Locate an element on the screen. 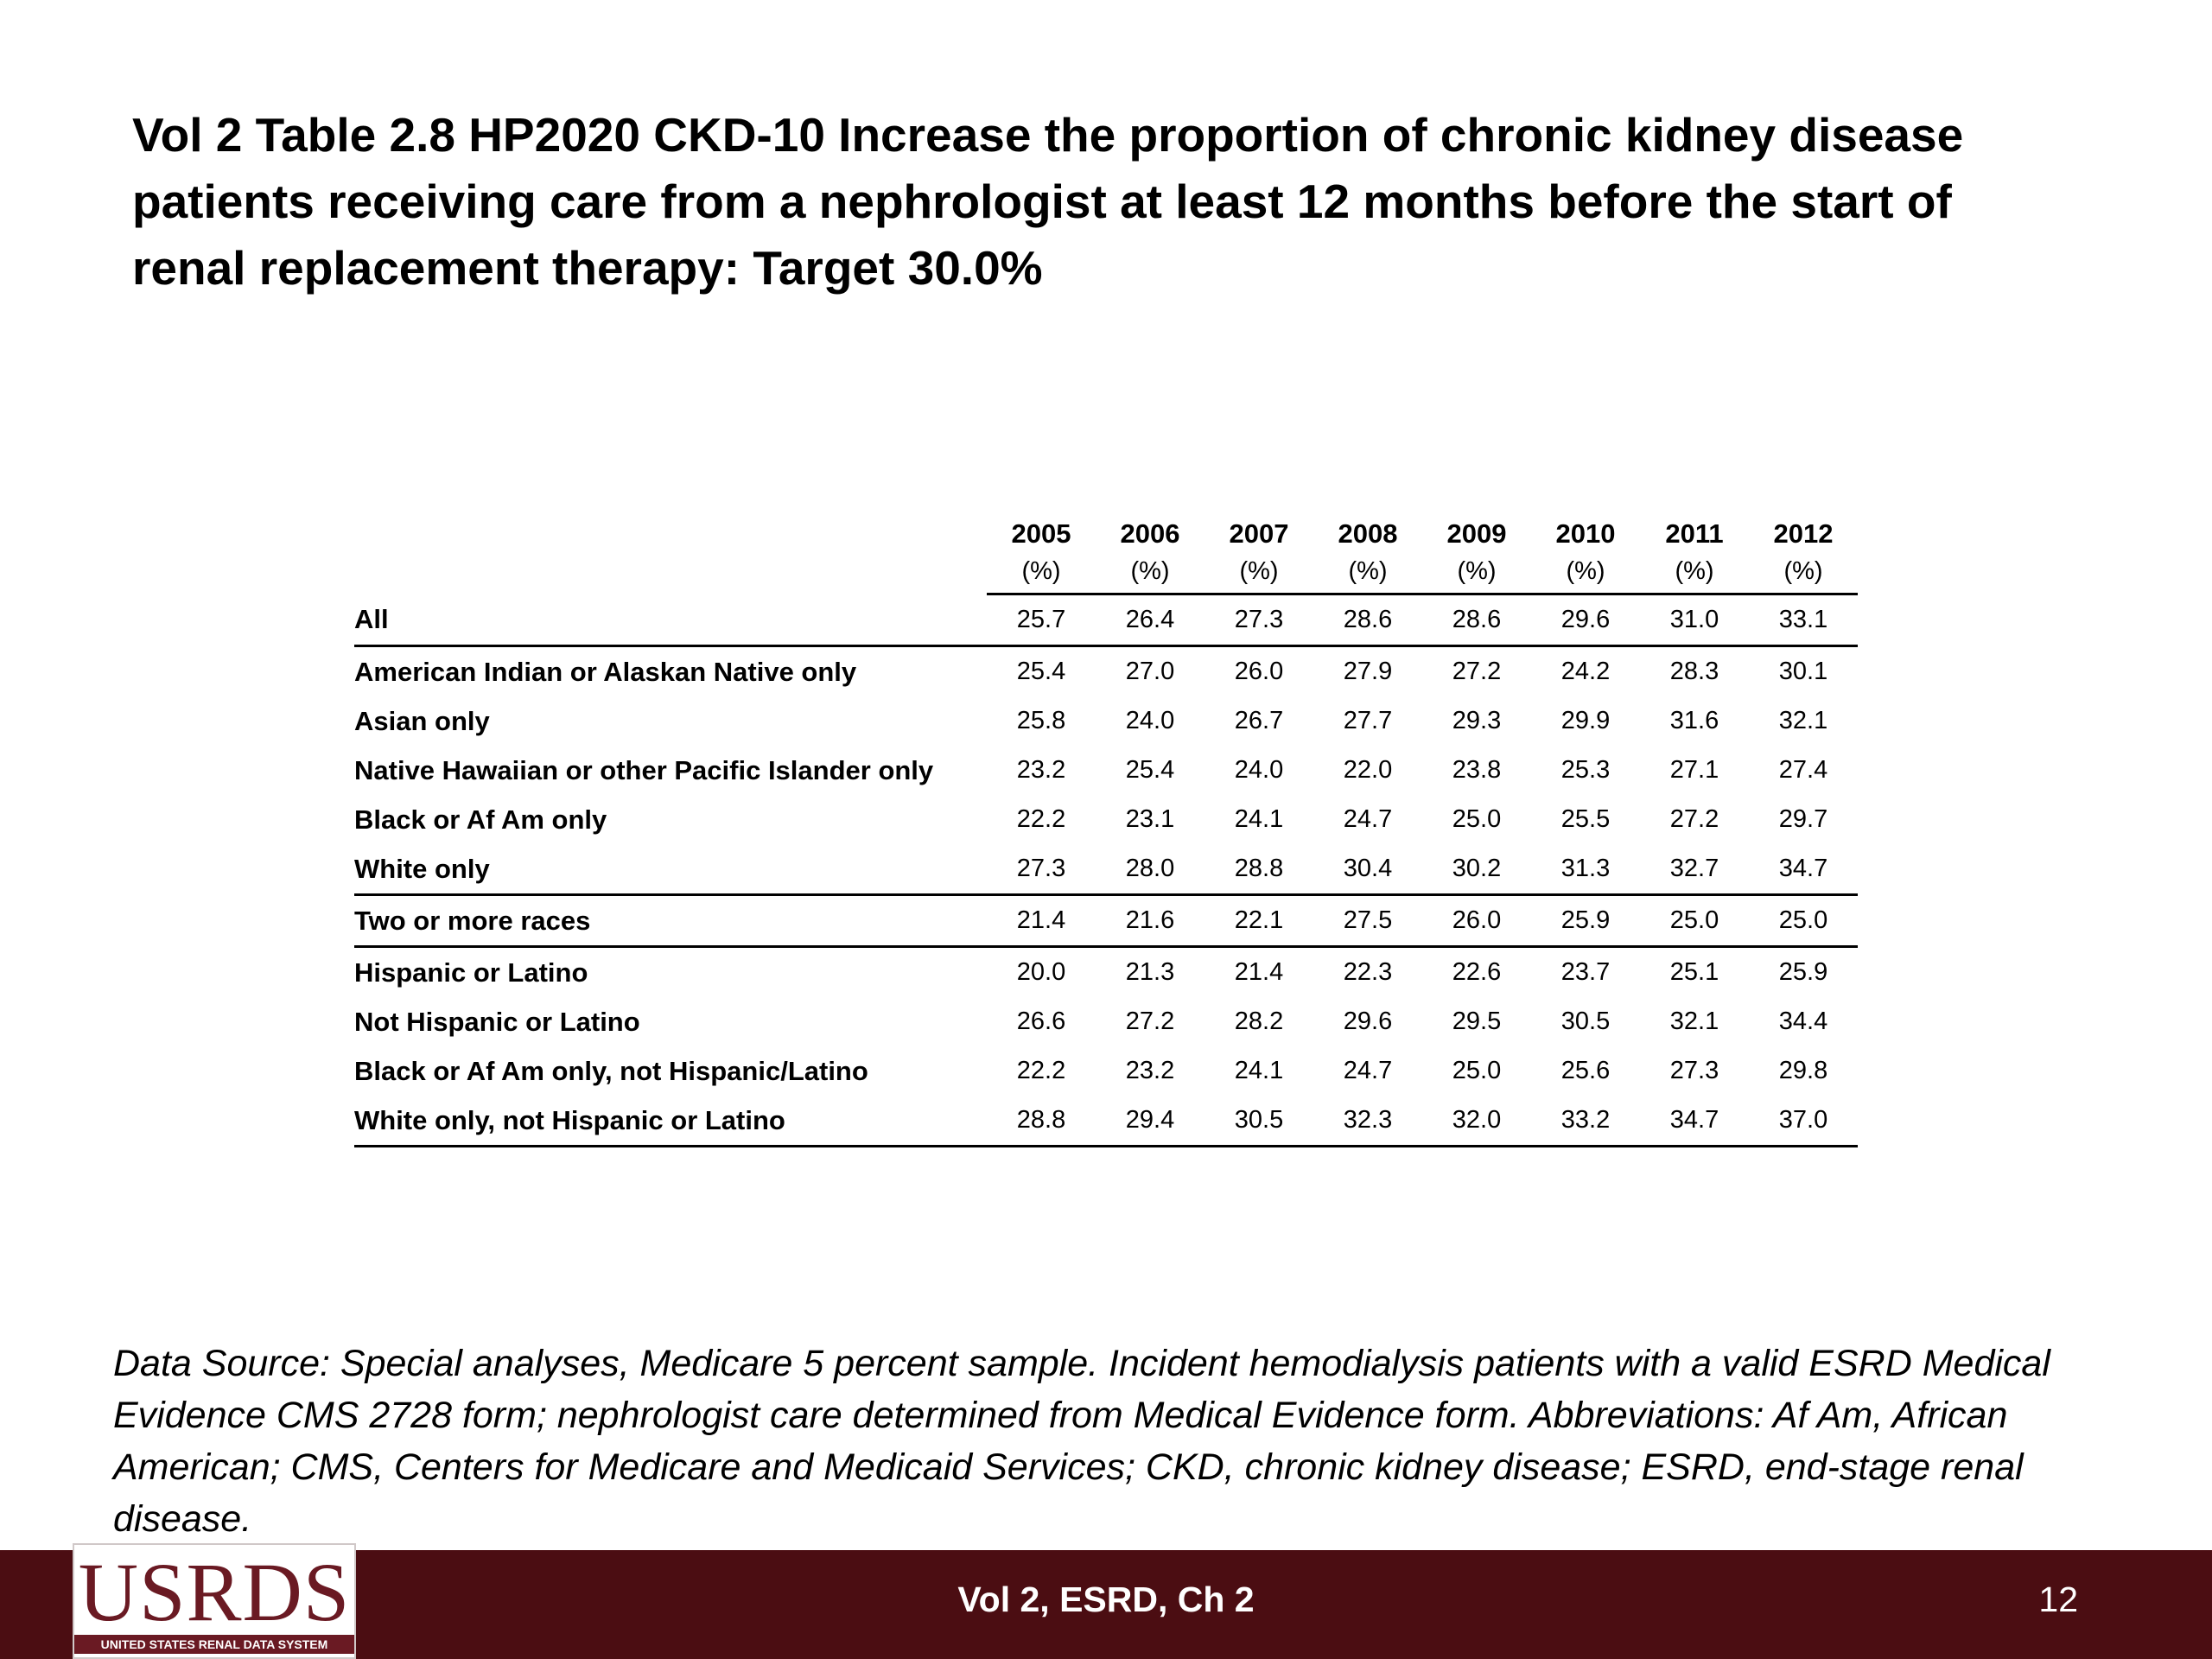 This screenshot has width=2212, height=1659. row-label: Asian only is located at coordinates (422, 720).